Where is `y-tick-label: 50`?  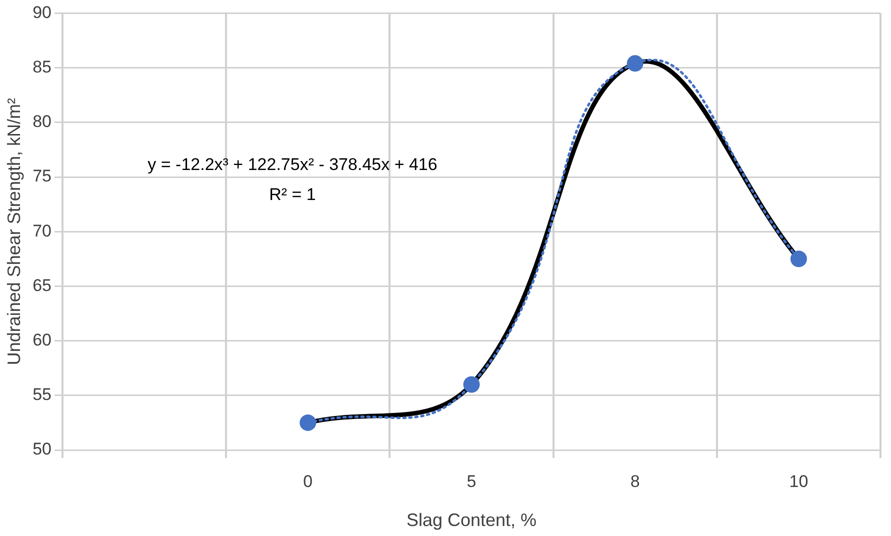 y-tick-label: 50 is located at coordinates (42, 449).